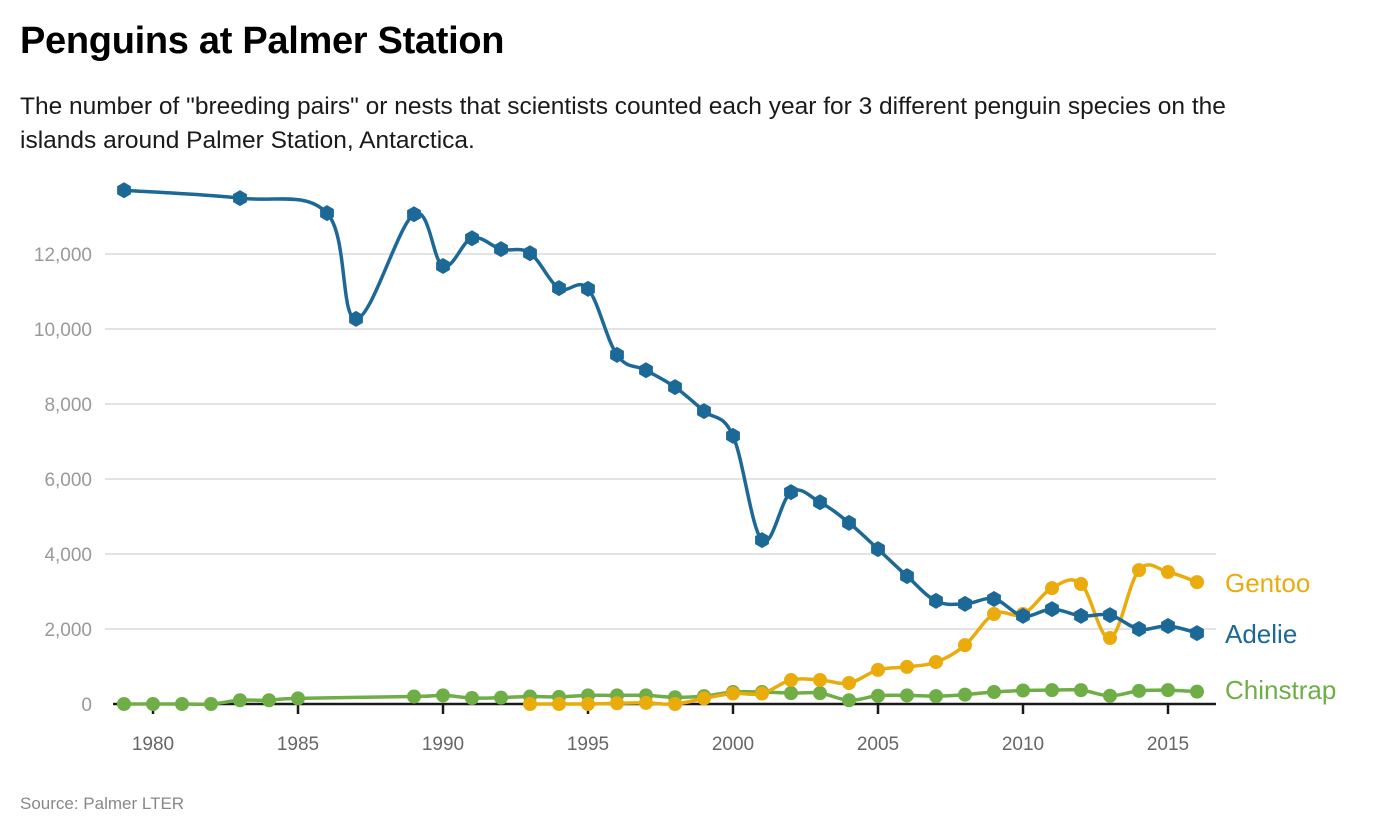 The height and width of the screenshot is (840, 1400). What do you see at coordinates (588, 744) in the screenshot?
I see `x-tick-label: 1995` at bounding box center [588, 744].